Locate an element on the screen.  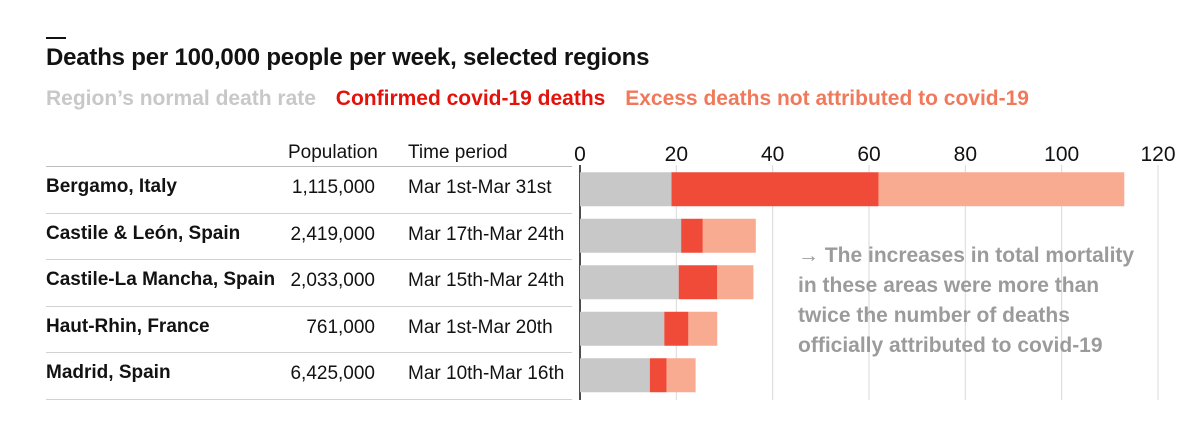
x-tick-label: 120 is located at coordinates (1157, 154).